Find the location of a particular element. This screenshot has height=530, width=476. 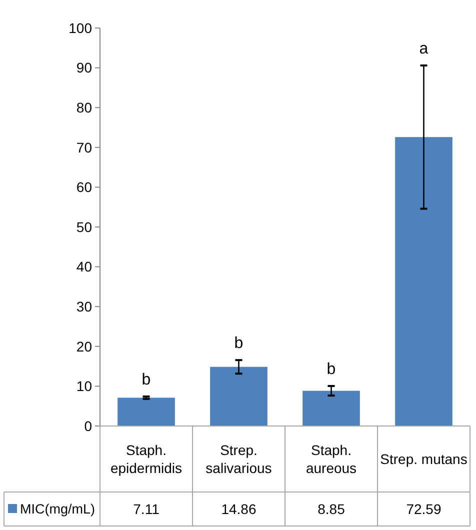

y-tick-label: 40 is located at coordinates (84, 266).